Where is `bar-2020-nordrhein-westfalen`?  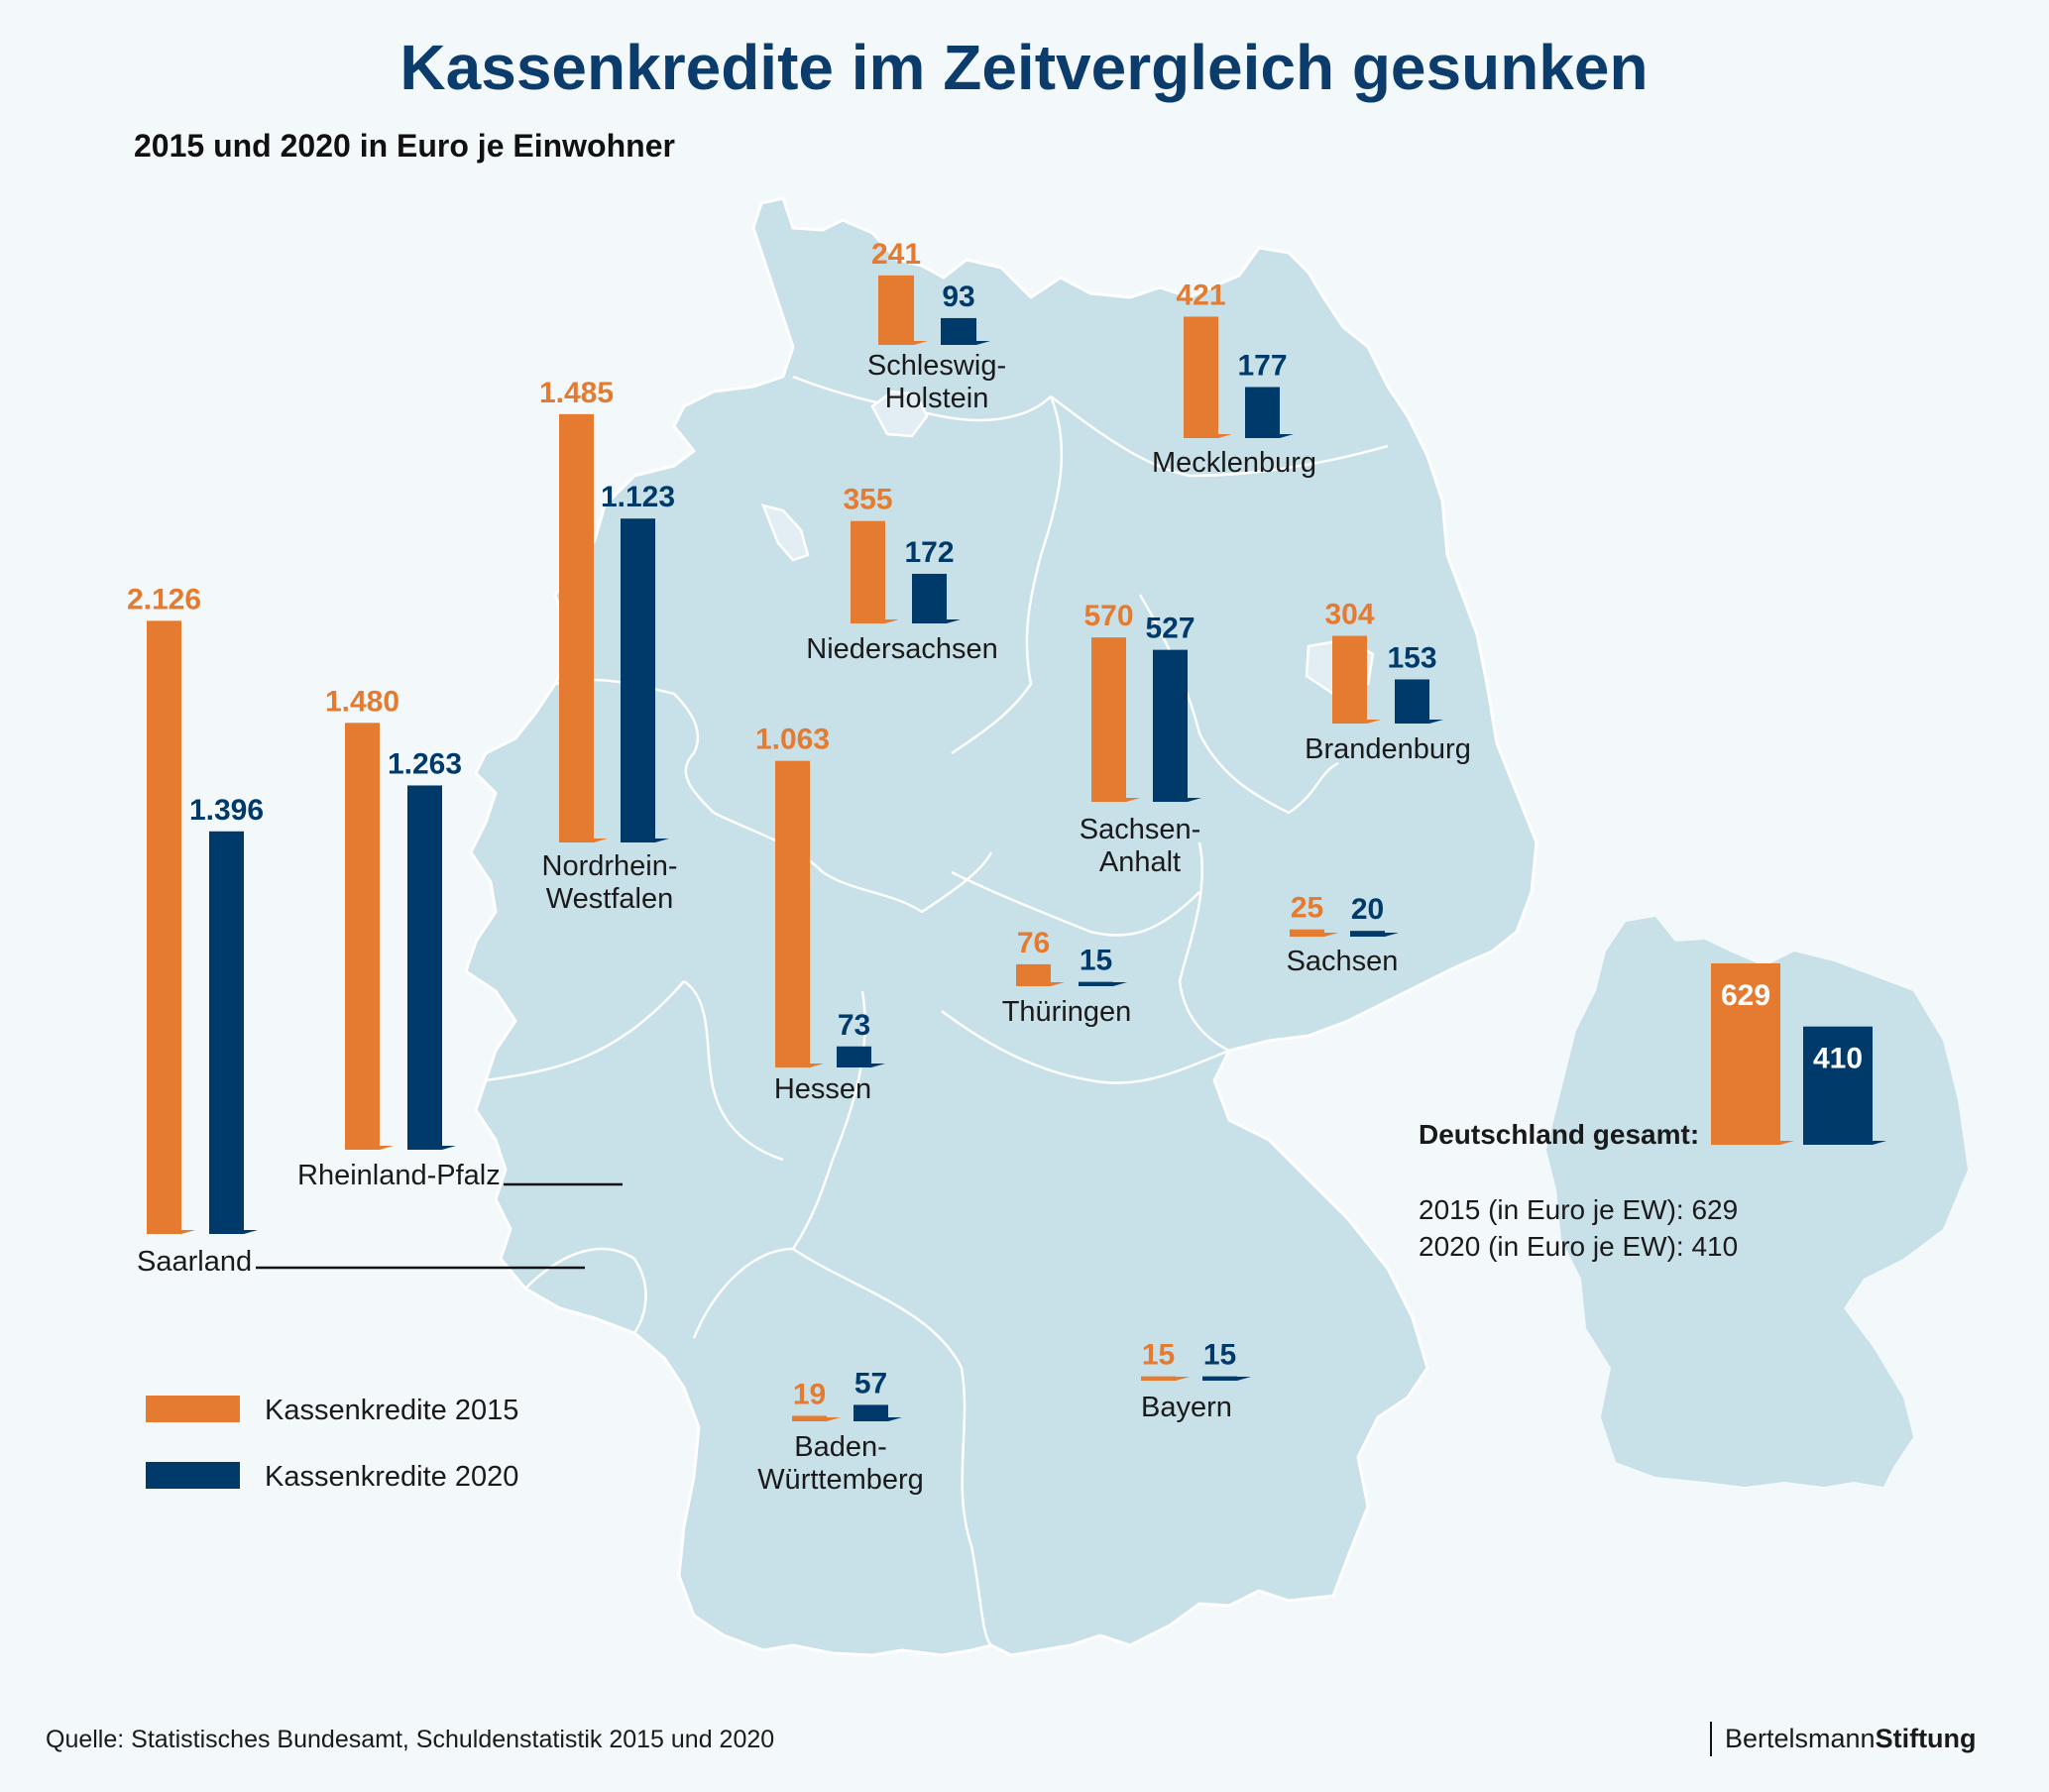 bar-2020-nordrhein-westfalen is located at coordinates (638, 680).